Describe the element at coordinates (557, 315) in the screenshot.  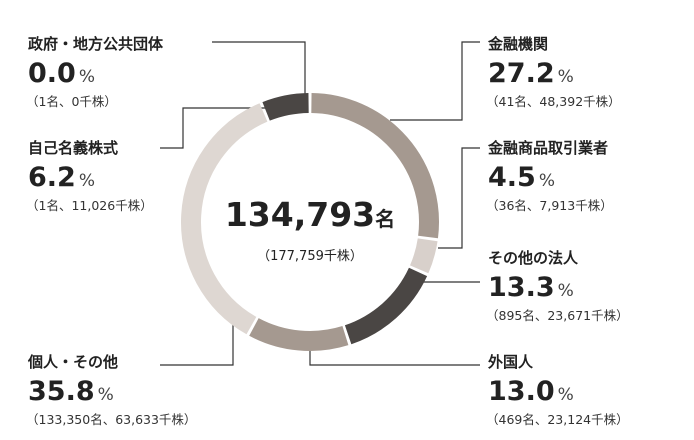
I see `detail-label: （895名、23,671千株）` at that location.